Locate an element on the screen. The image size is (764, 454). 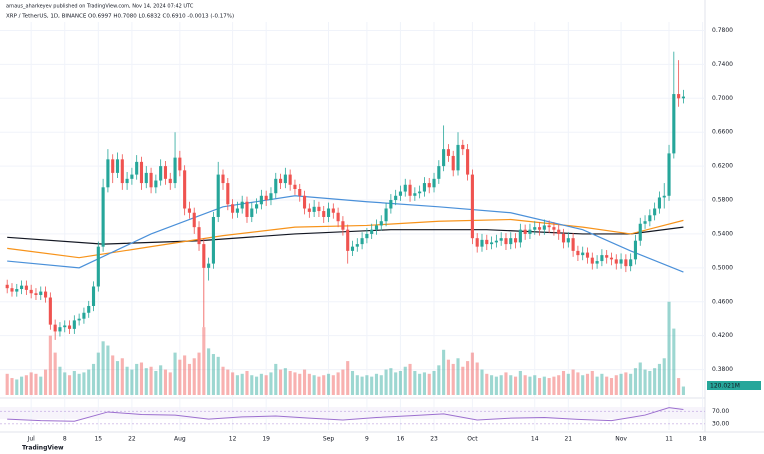
x-tick-label: 18 is located at coordinates (703, 439).